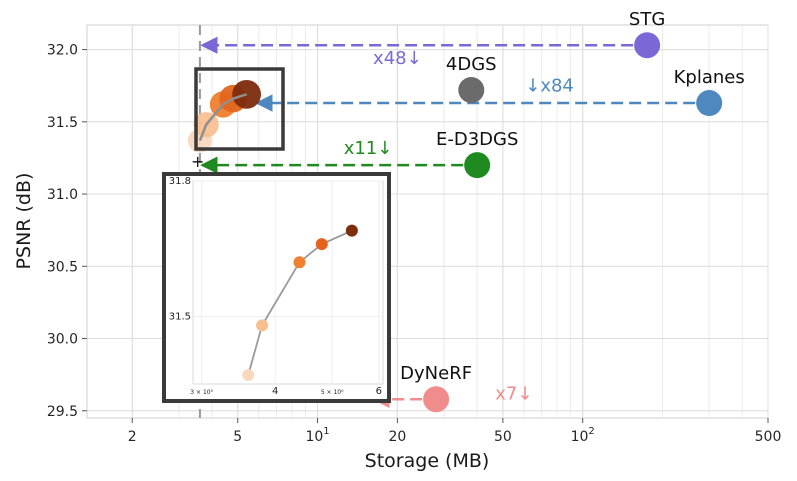 The height and width of the screenshot is (481, 797). What do you see at coordinates (62, 195) in the screenshot?
I see `y-tick-label: 31.0` at bounding box center [62, 195].